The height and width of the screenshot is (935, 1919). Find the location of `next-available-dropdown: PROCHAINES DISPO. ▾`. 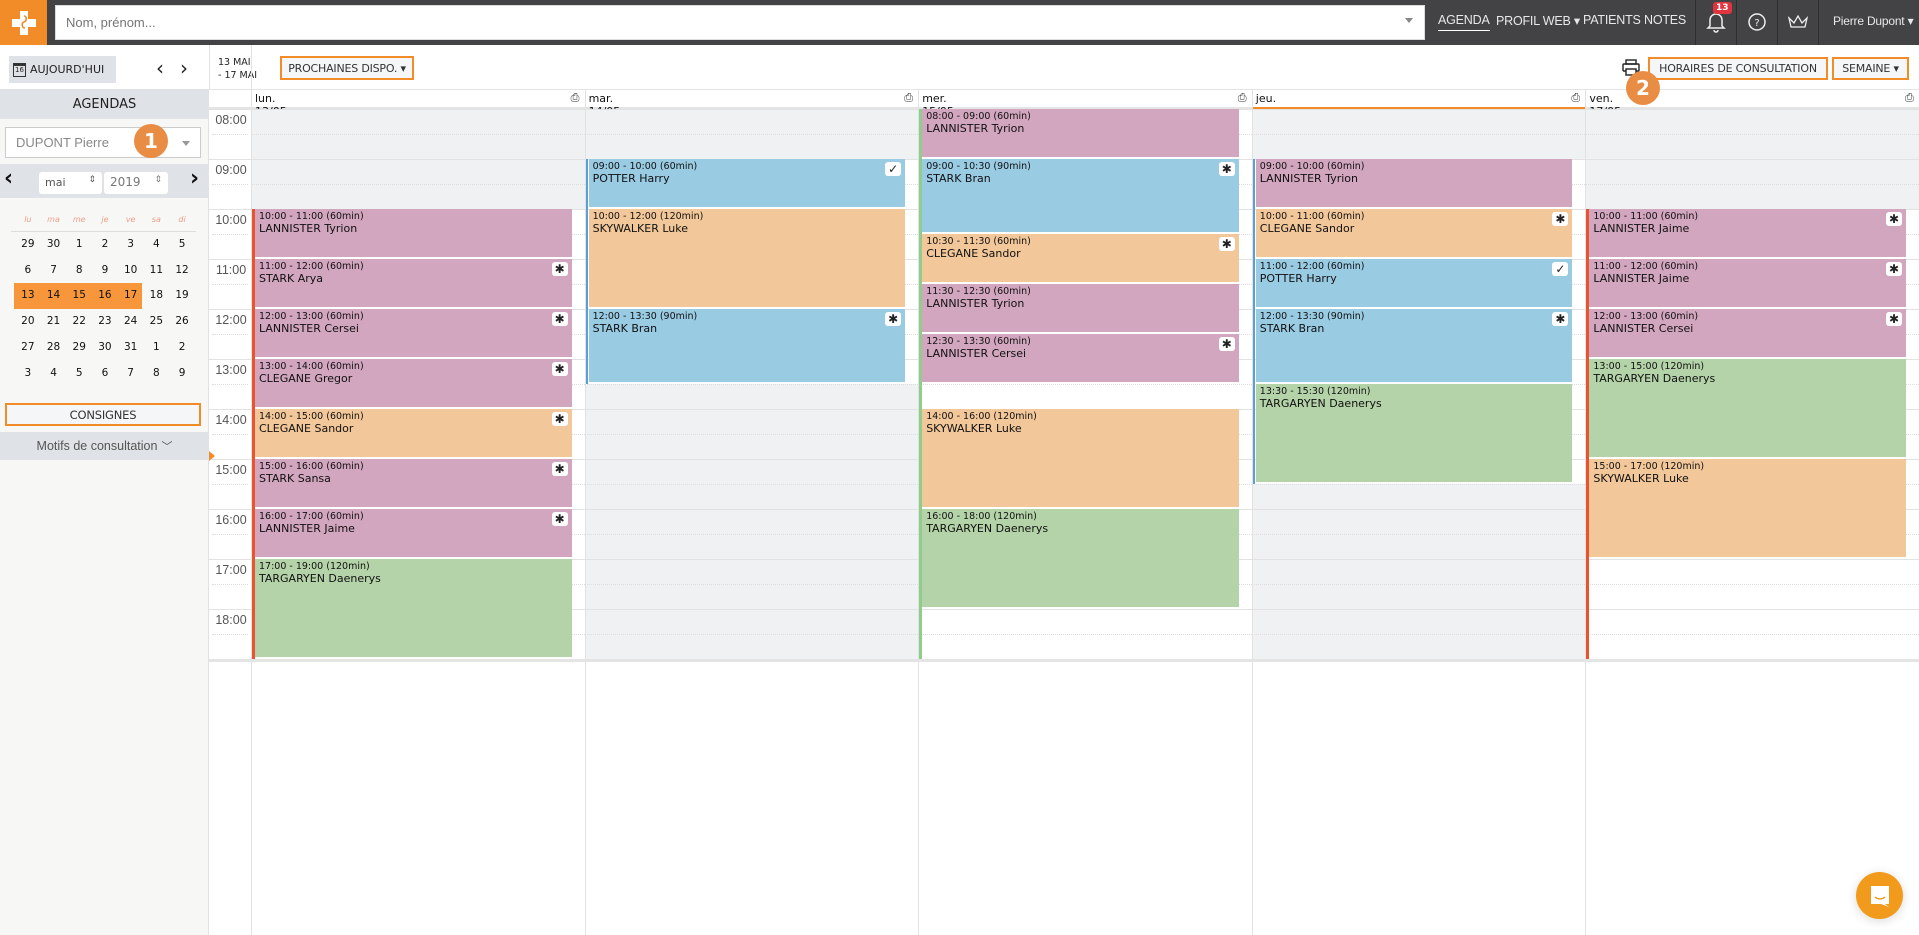

next-available-dropdown: PROCHAINES DISPO. ▾ is located at coordinates (347, 68).